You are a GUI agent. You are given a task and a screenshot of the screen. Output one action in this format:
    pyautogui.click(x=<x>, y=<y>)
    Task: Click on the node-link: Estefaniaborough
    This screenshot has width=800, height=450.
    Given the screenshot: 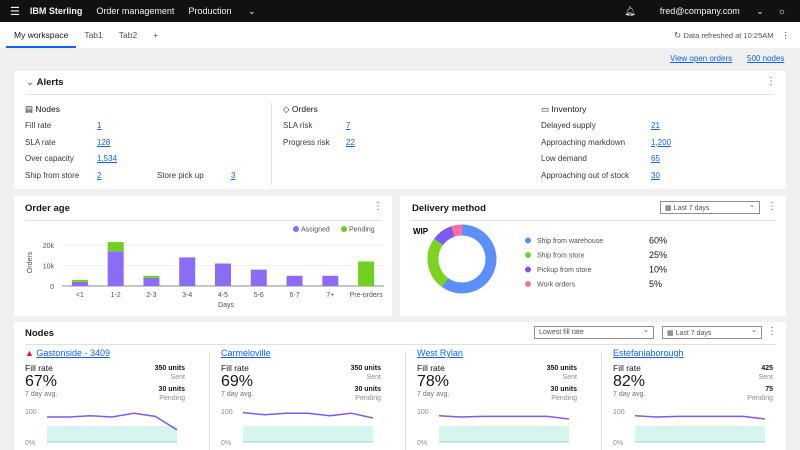 What is the action you would take?
    pyautogui.click(x=648, y=353)
    